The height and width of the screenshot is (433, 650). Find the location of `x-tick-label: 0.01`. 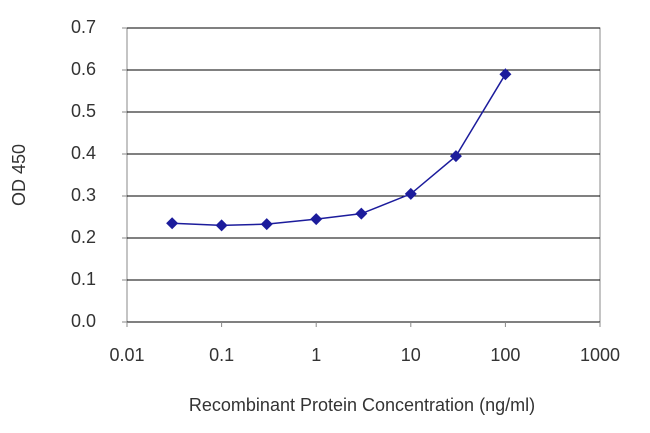

x-tick-label: 0.01 is located at coordinates (126, 355).